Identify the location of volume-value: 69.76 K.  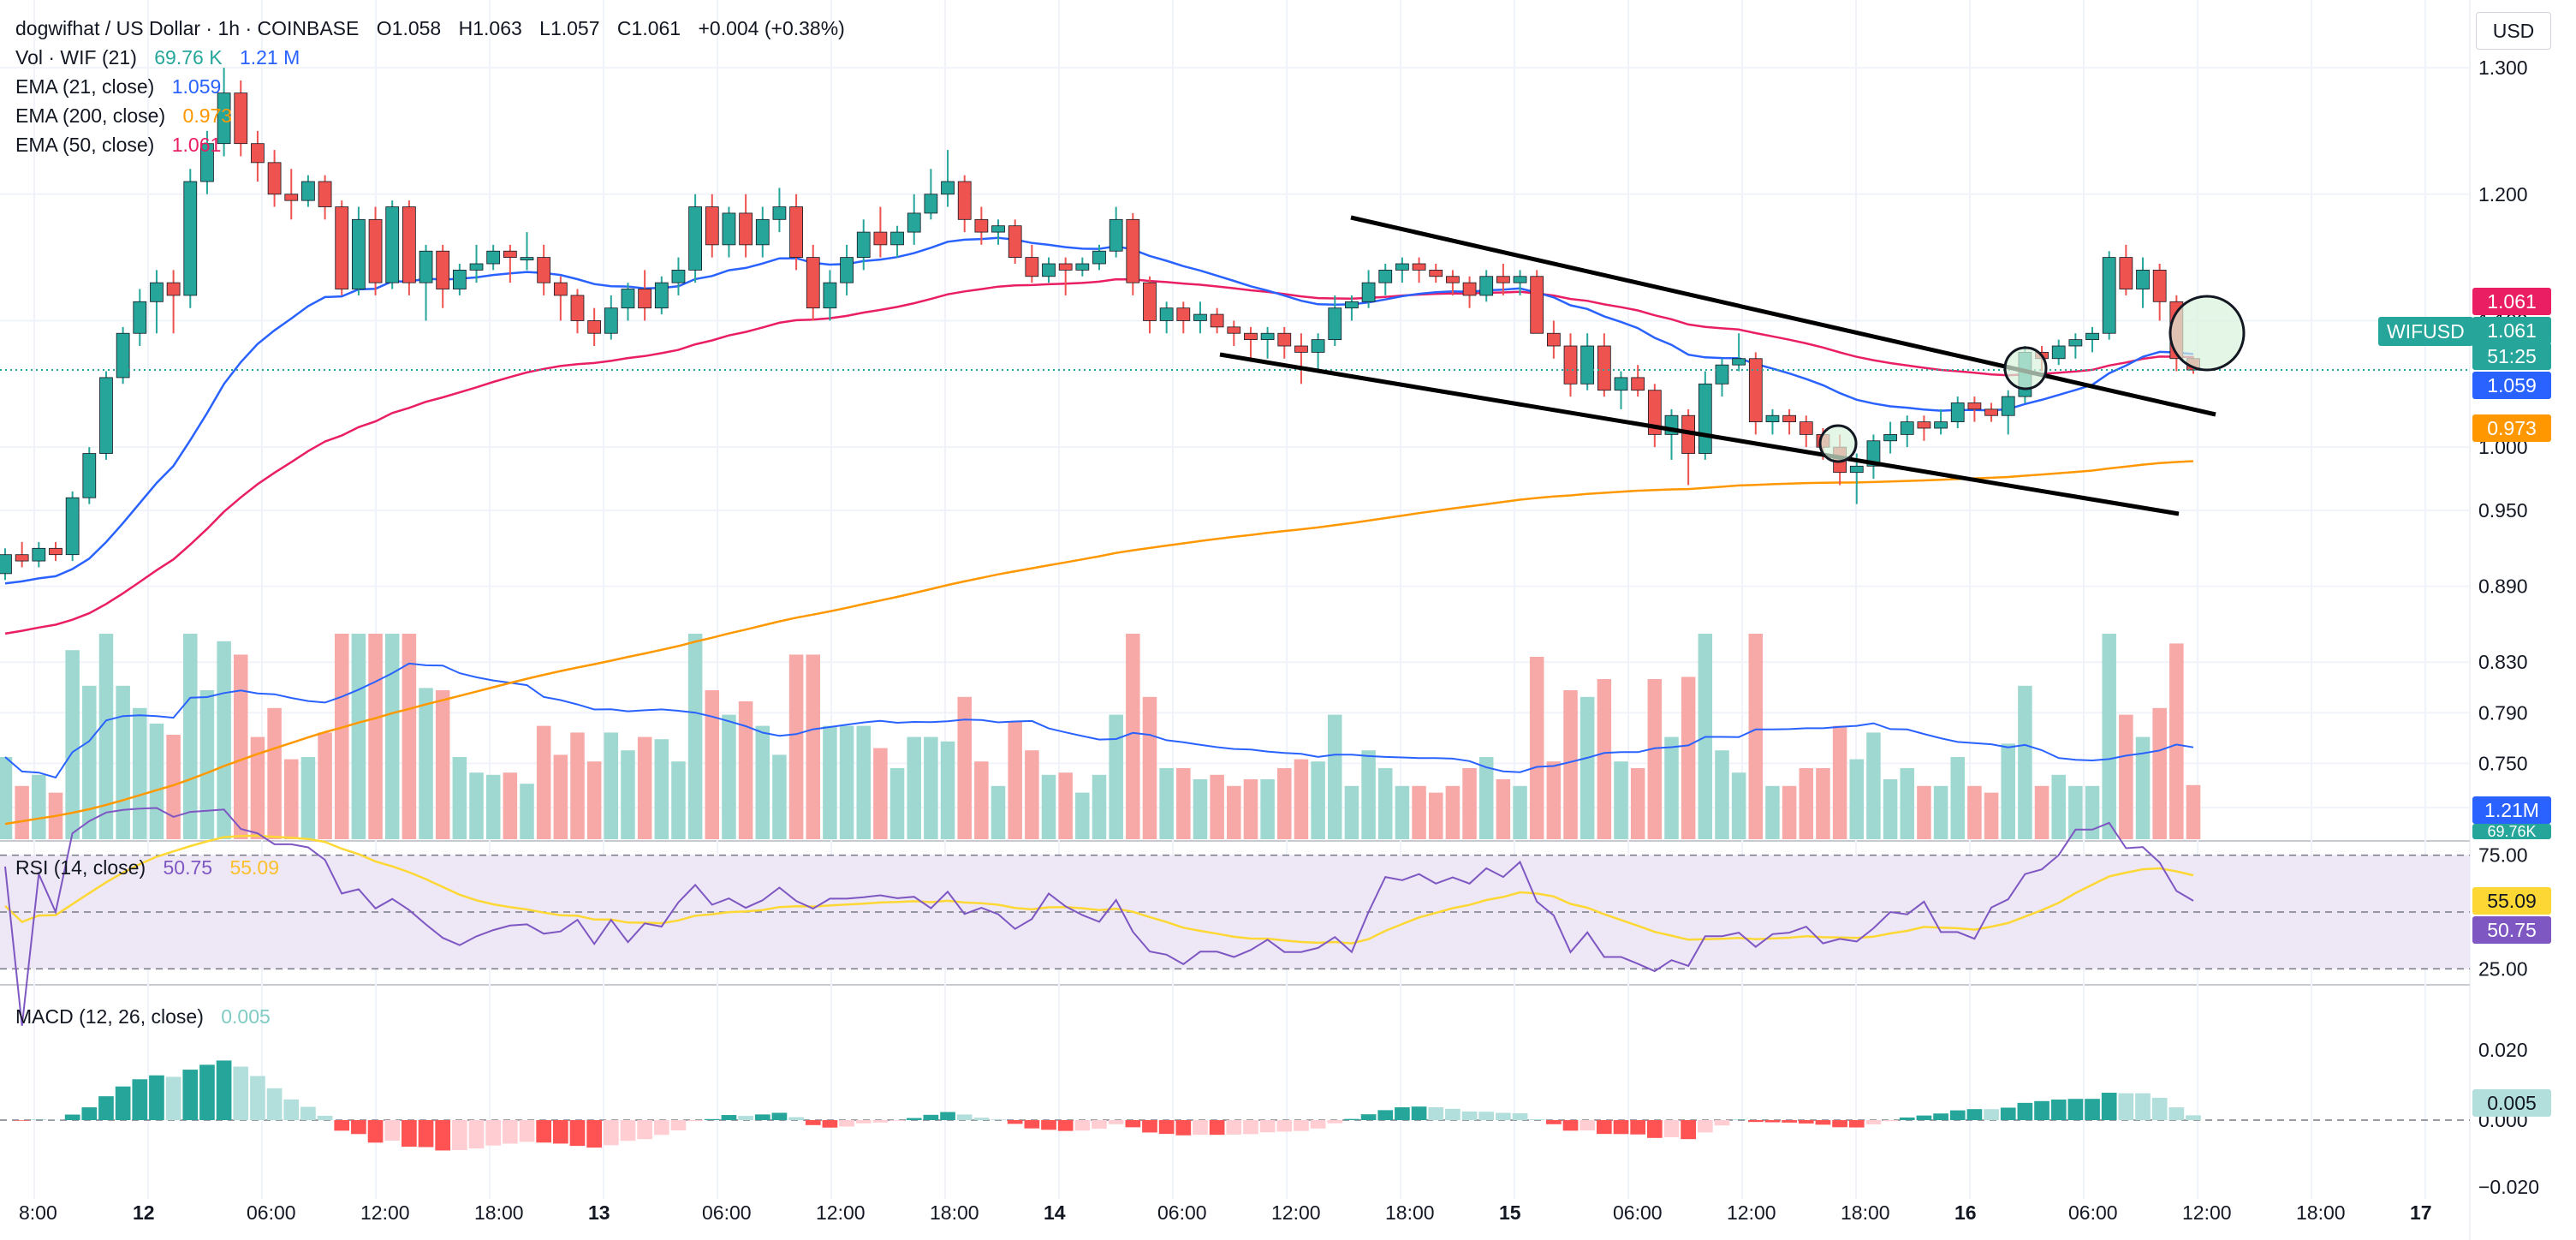
(188, 57).